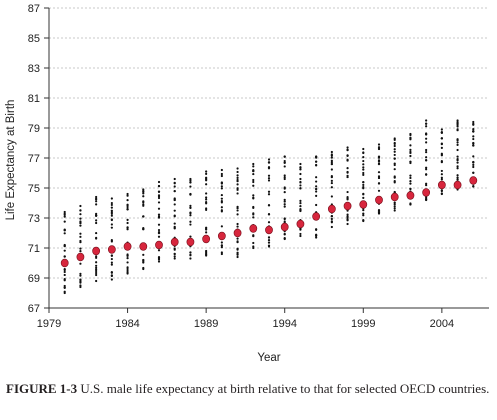 This screenshot has height=420, width=497. I want to click on x-tick-label: 1979, so click(49, 324).